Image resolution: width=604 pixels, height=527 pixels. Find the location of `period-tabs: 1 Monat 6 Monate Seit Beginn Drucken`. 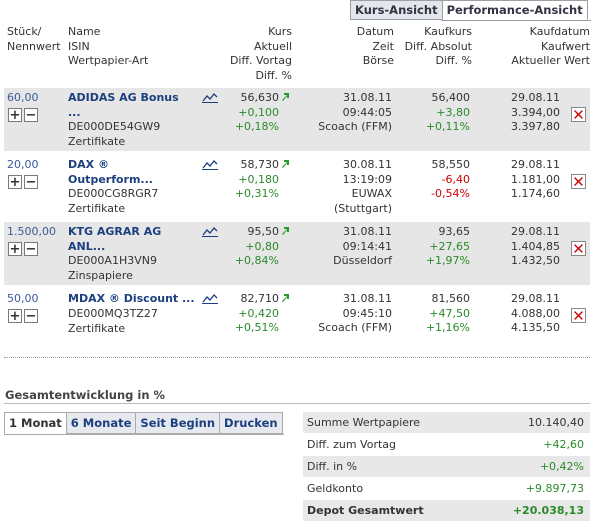

period-tabs: 1 Monat 6 Monate Seit Beginn Drucken is located at coordinates (143, 423).